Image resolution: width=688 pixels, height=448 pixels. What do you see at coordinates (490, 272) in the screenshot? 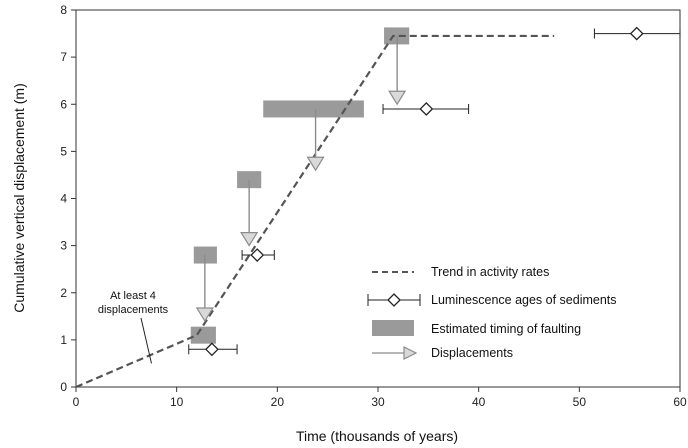
I see `legend-trend-label: Trend in activity rates` at bounding box center [490, 272].